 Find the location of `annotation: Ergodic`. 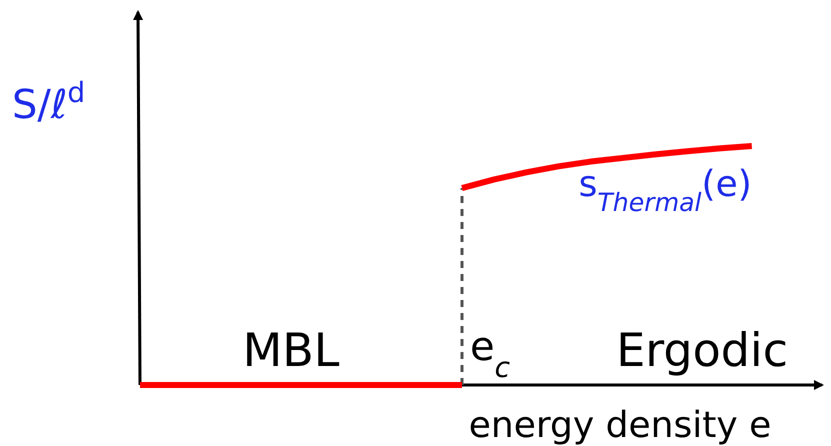

annotation: Ergodic is located at coordinates (702, 350).